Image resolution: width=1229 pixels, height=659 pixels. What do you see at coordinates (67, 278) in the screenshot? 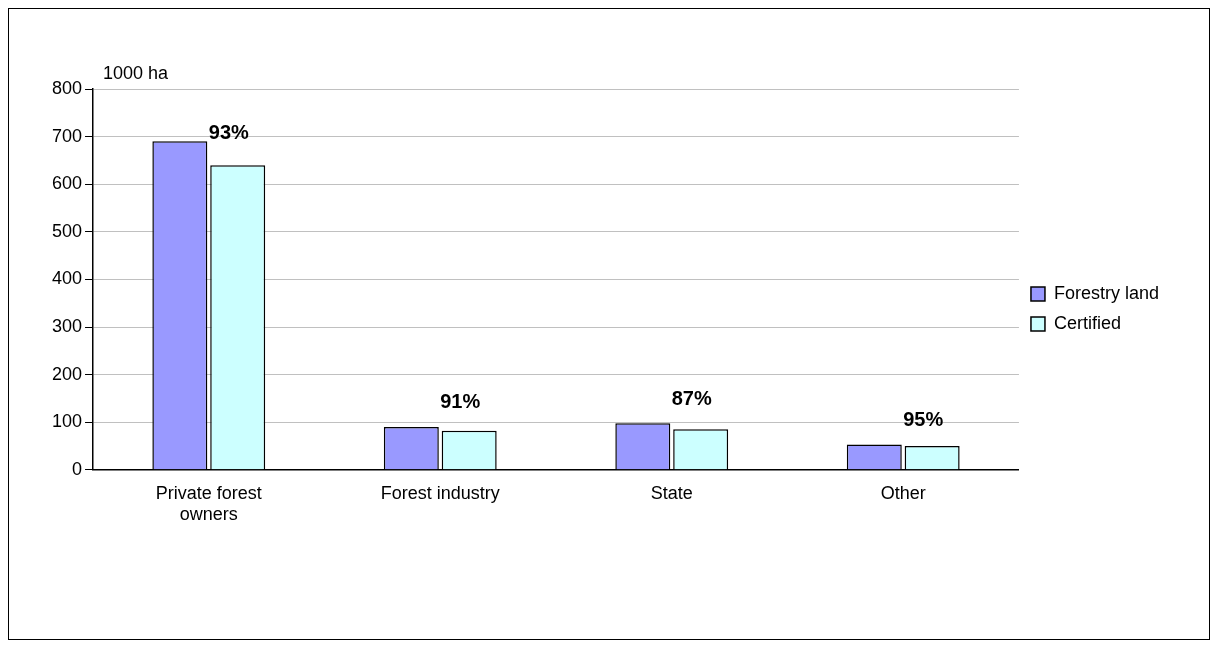
I see `y-tick-label: 400` at bounding box center [67, 278].